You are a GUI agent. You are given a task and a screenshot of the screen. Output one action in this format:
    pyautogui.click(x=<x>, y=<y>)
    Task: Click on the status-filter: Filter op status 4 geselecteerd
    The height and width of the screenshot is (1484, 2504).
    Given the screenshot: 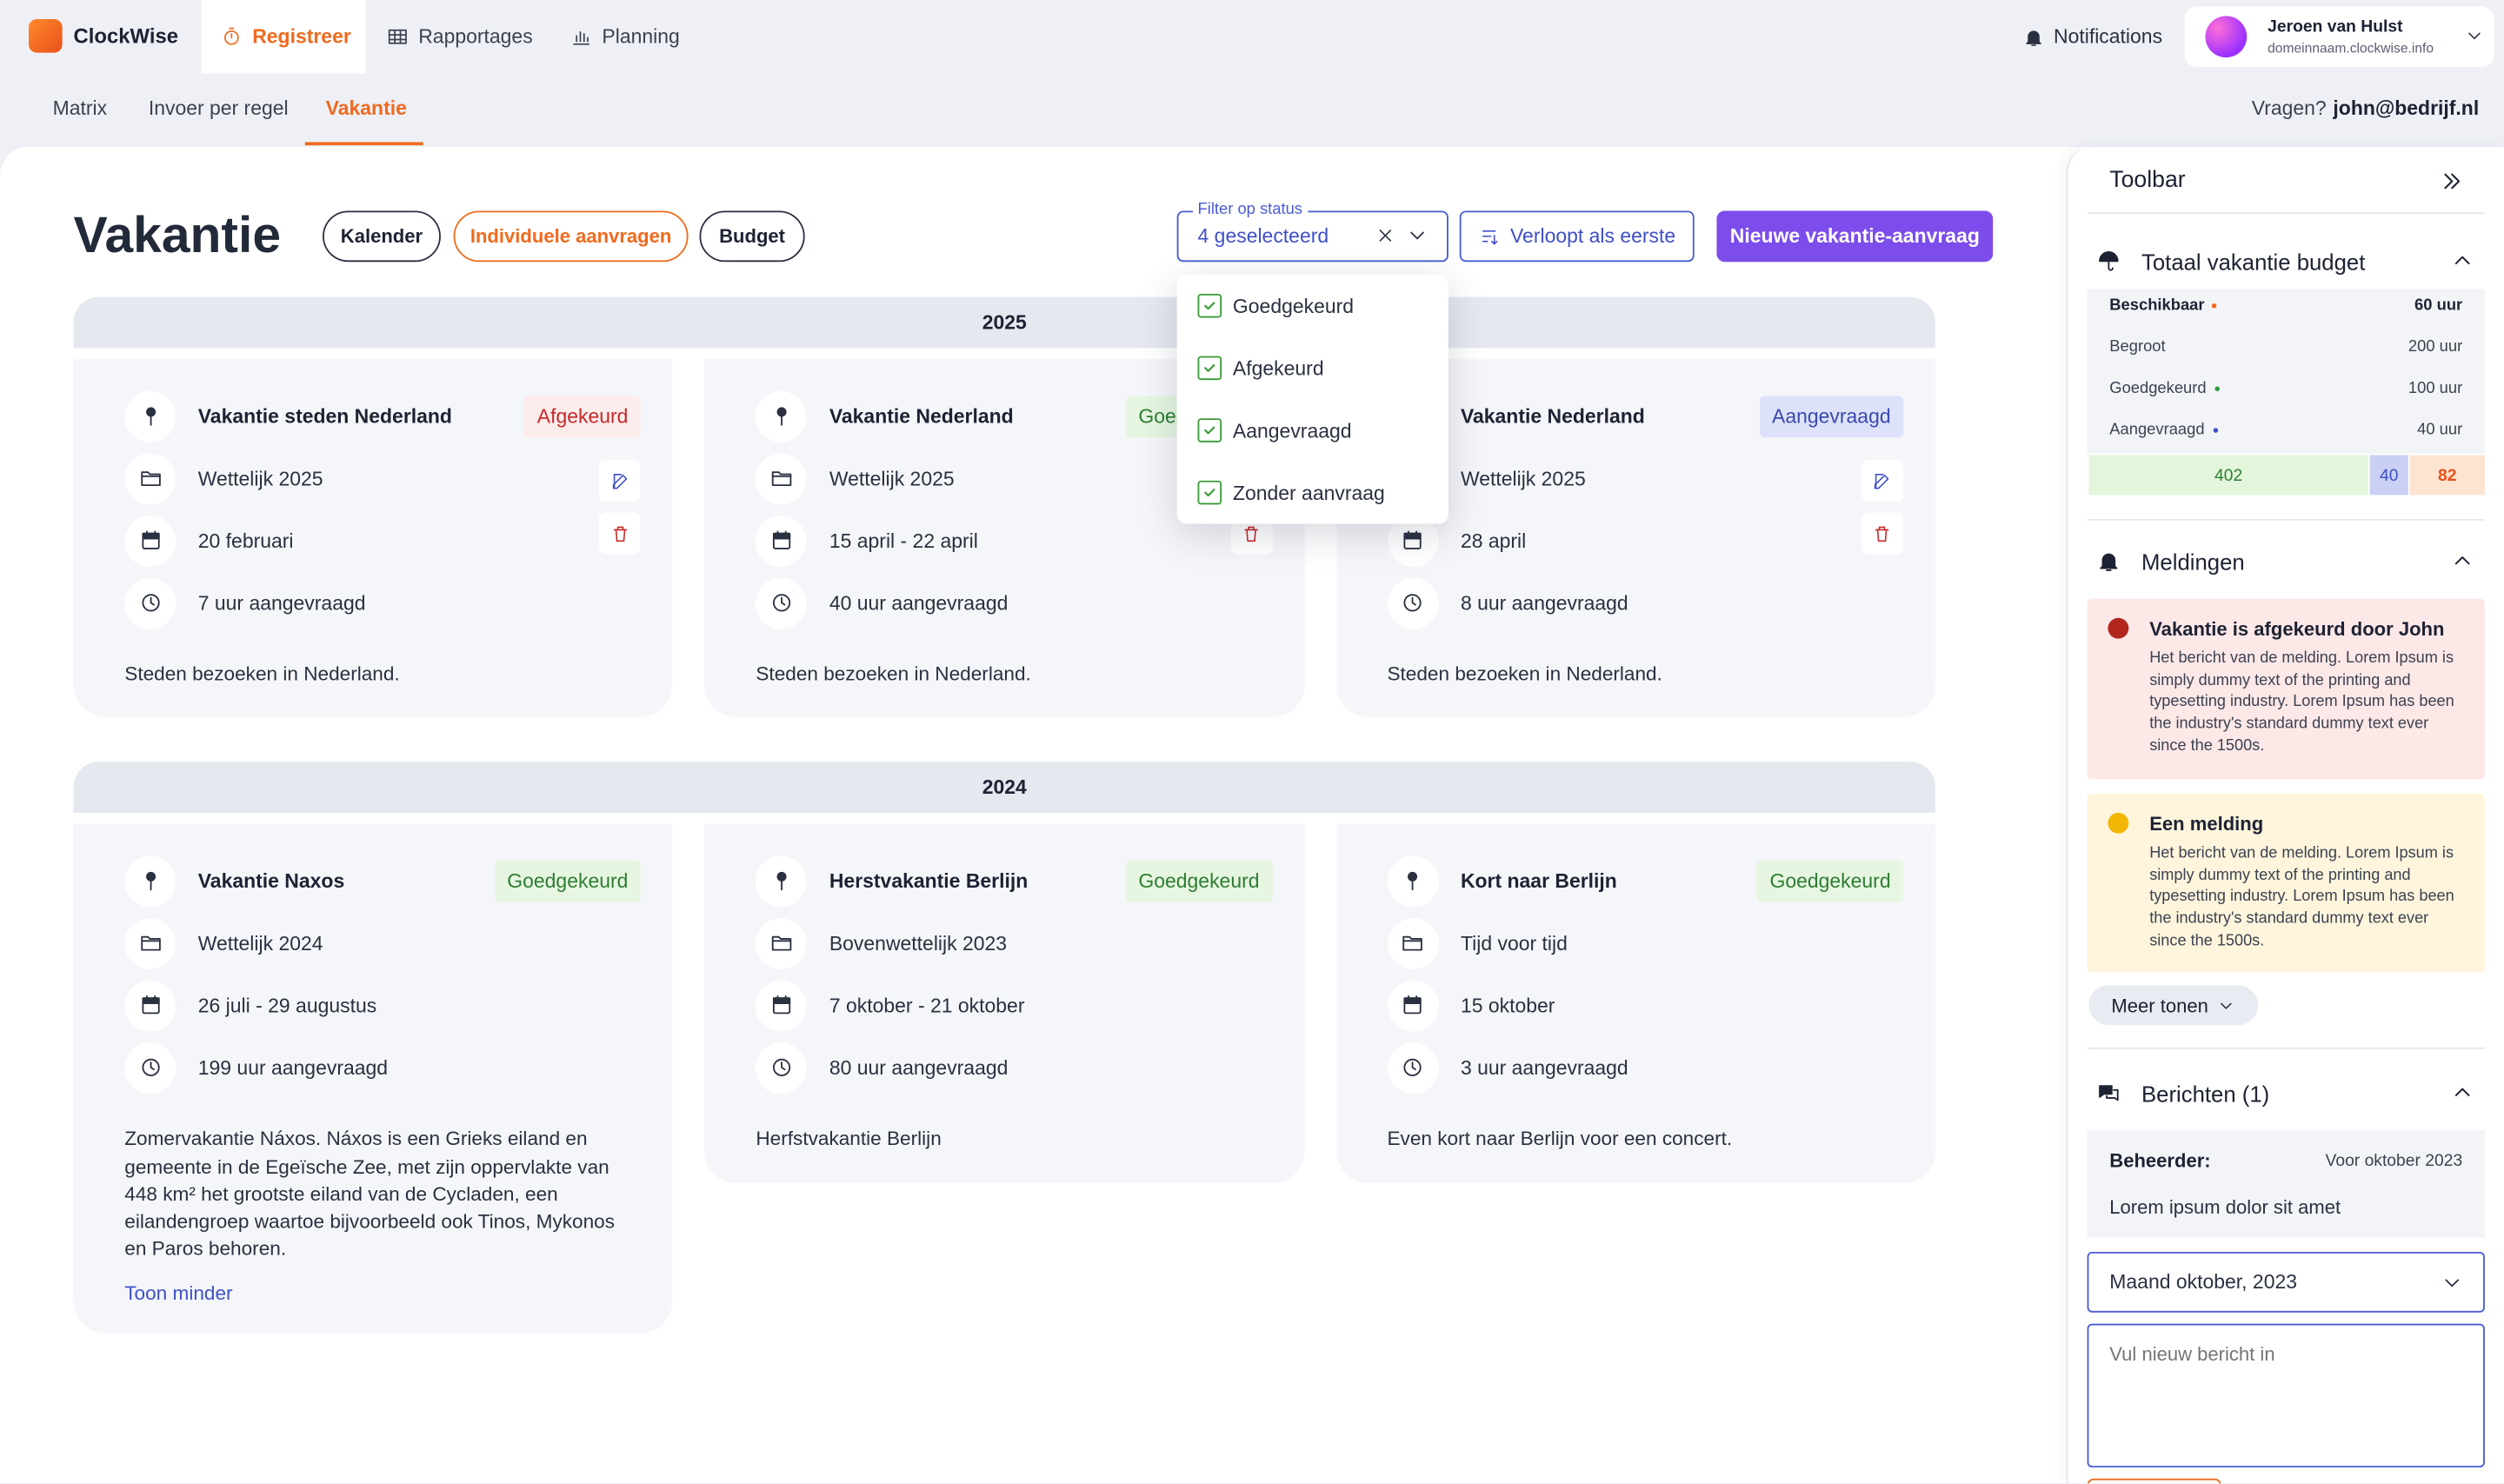 What is the action you would take?
    pyautogui.click(x=1312, y=232)
    